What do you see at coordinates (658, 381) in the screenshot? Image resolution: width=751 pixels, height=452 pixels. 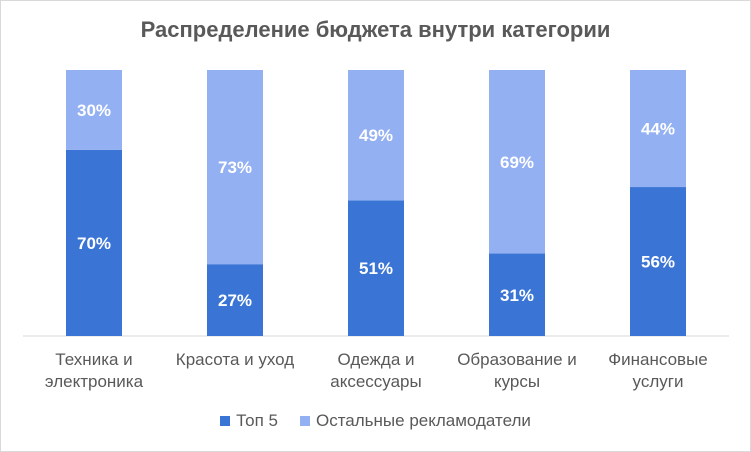 I see `category-label-4-line-1: услуги` at bounding box center [658, 381].